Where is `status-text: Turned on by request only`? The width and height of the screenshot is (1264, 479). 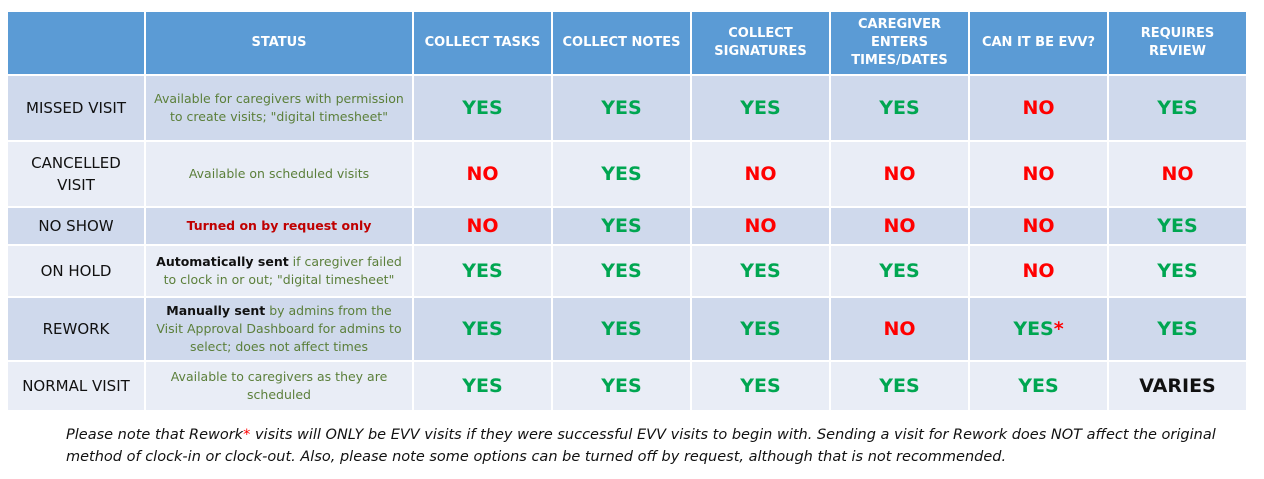 status-text: Turned on by request only is located at coordinates (279, 225).